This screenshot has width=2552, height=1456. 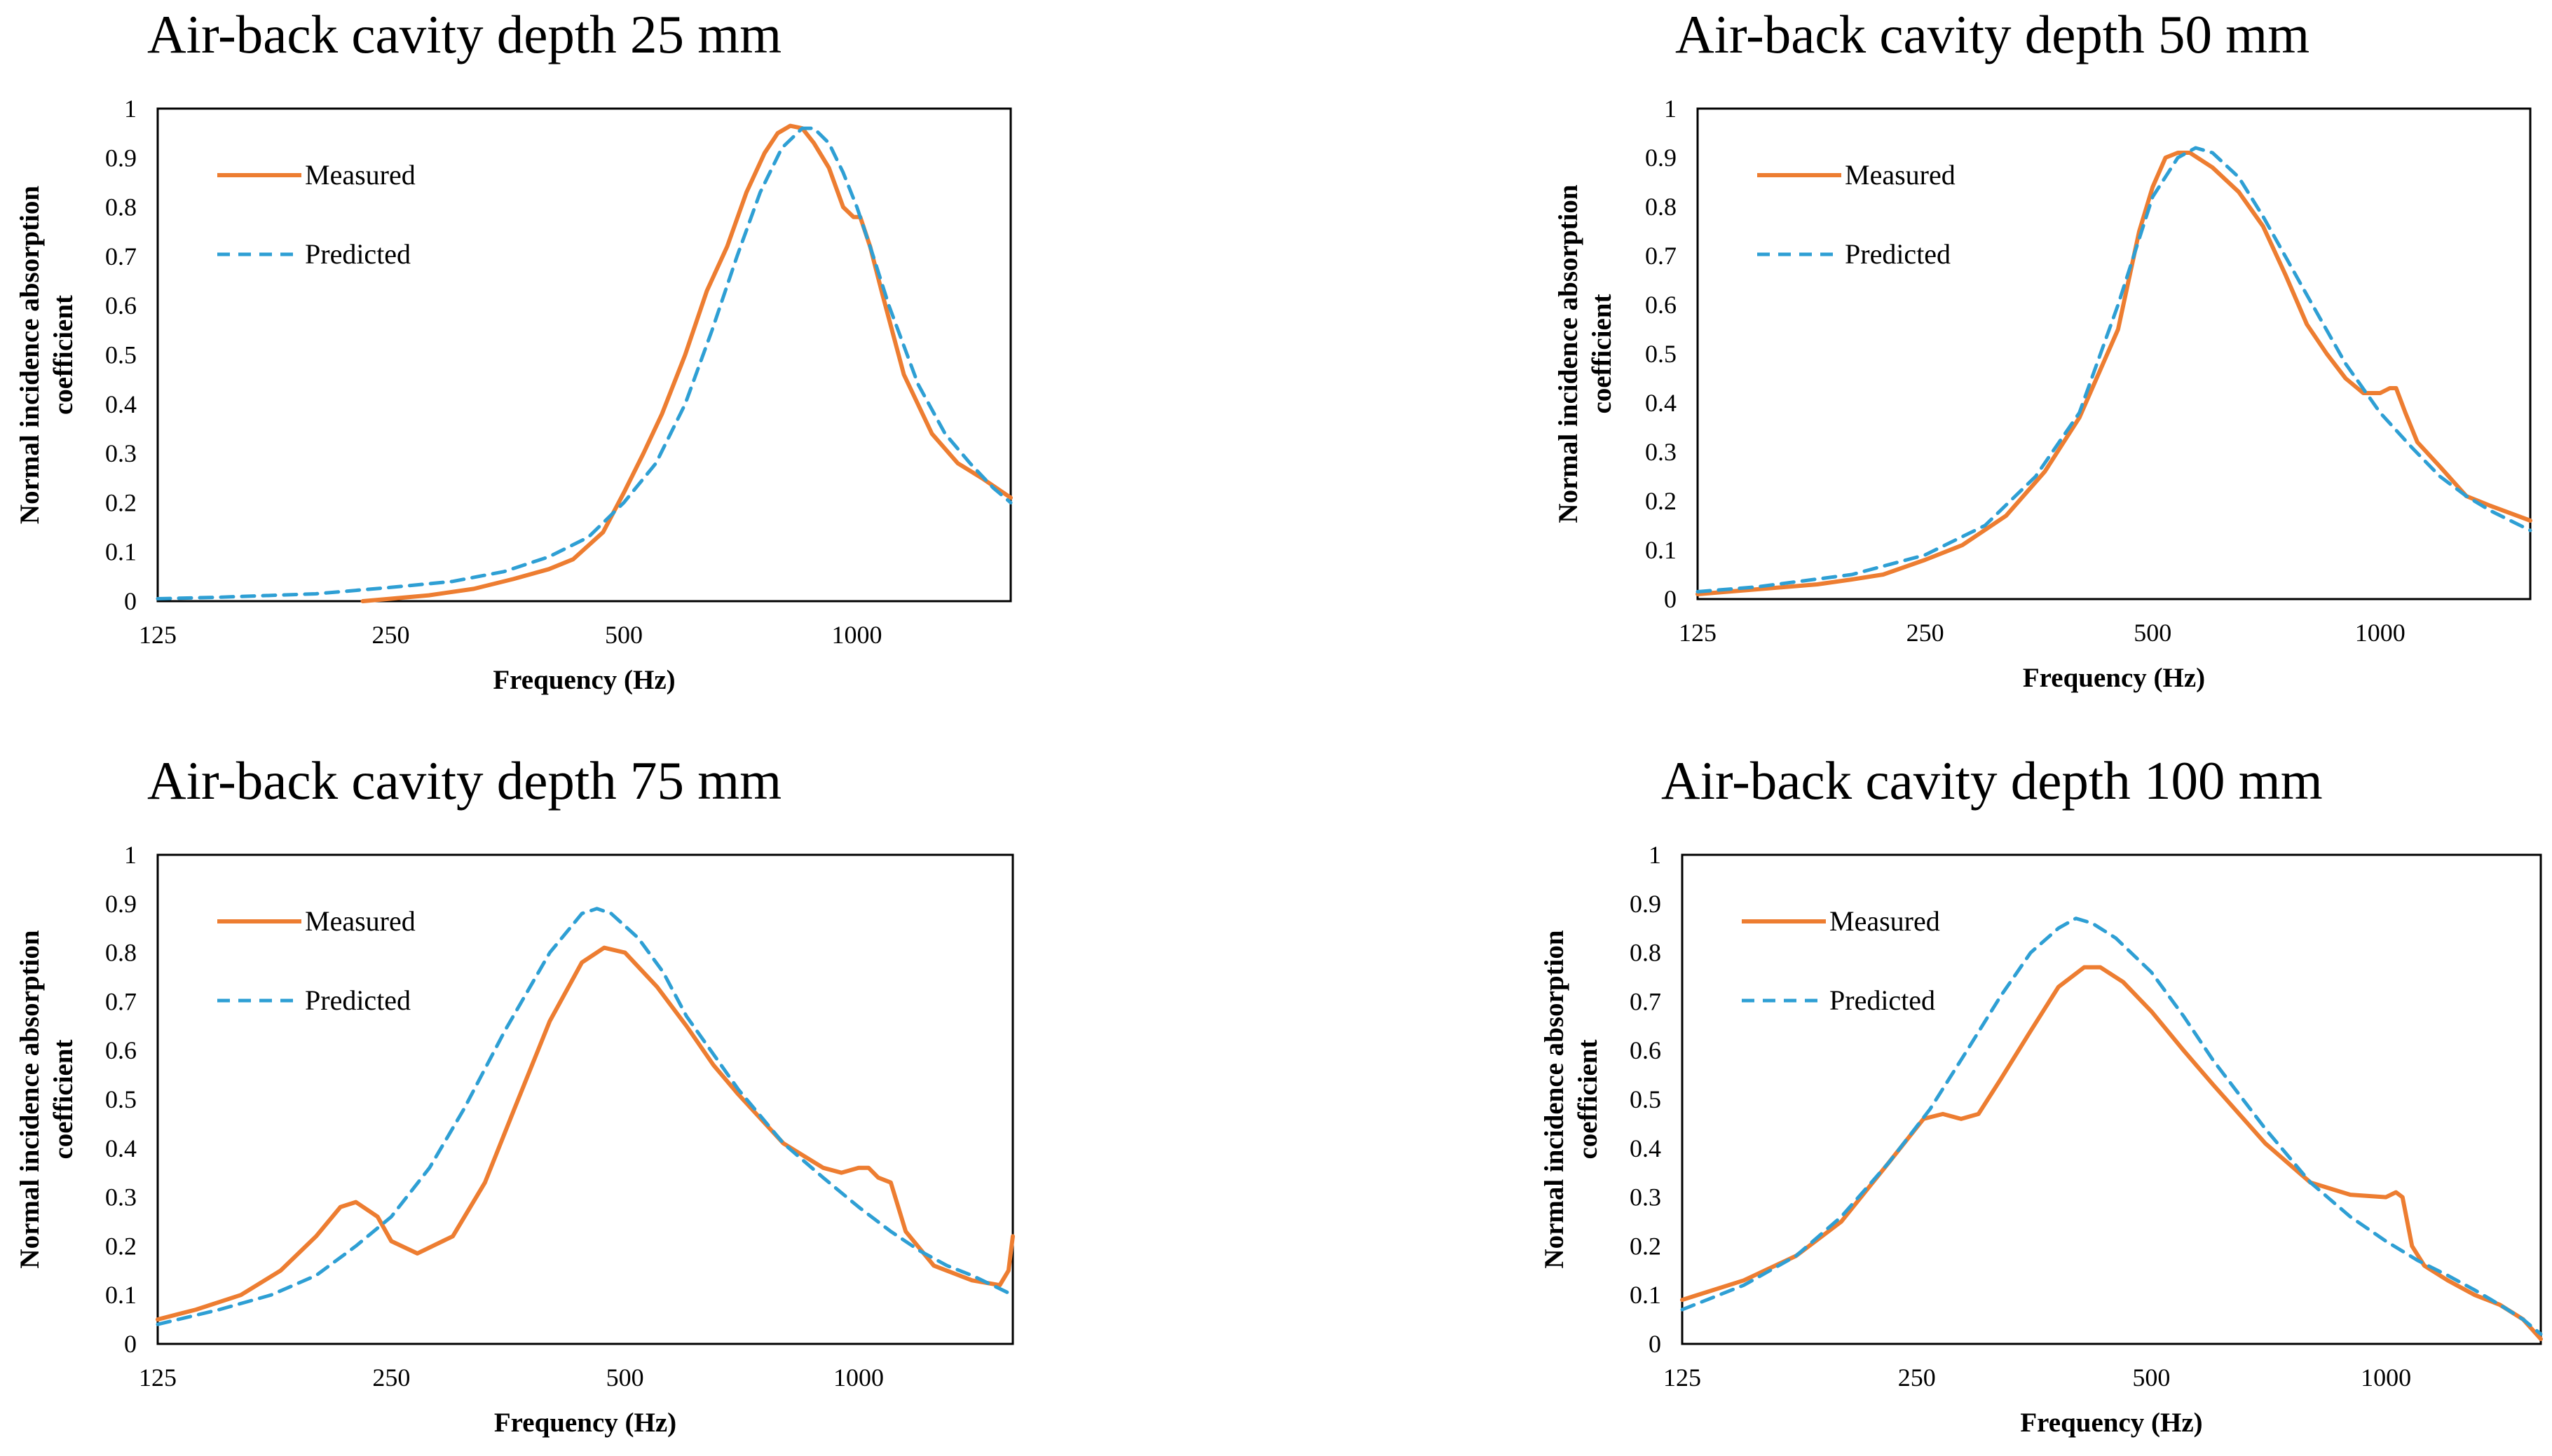 I want to click on chart-title: Air-back cavity depth 25 mm, so click(x=464, y=34).